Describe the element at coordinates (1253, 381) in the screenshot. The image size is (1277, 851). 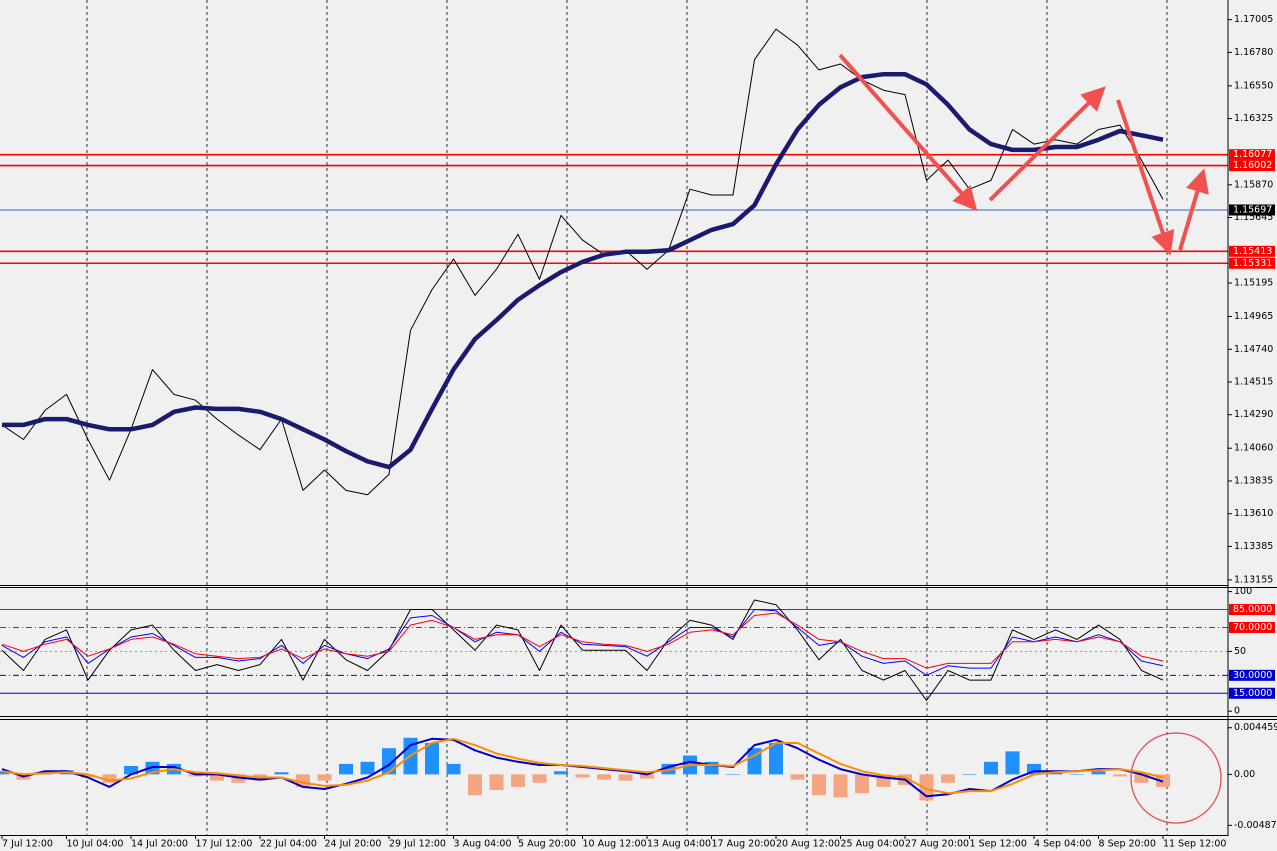
I see `y-tick-label: 1.14515` at that location.